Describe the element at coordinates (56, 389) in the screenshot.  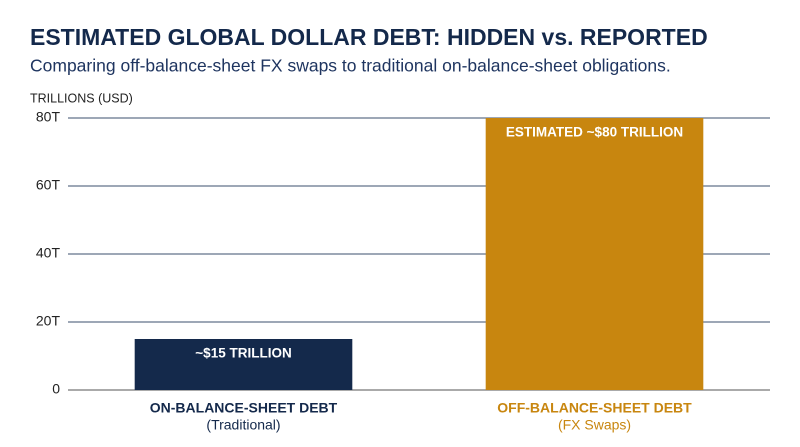
I see `y-tick-label: 0` at that location.